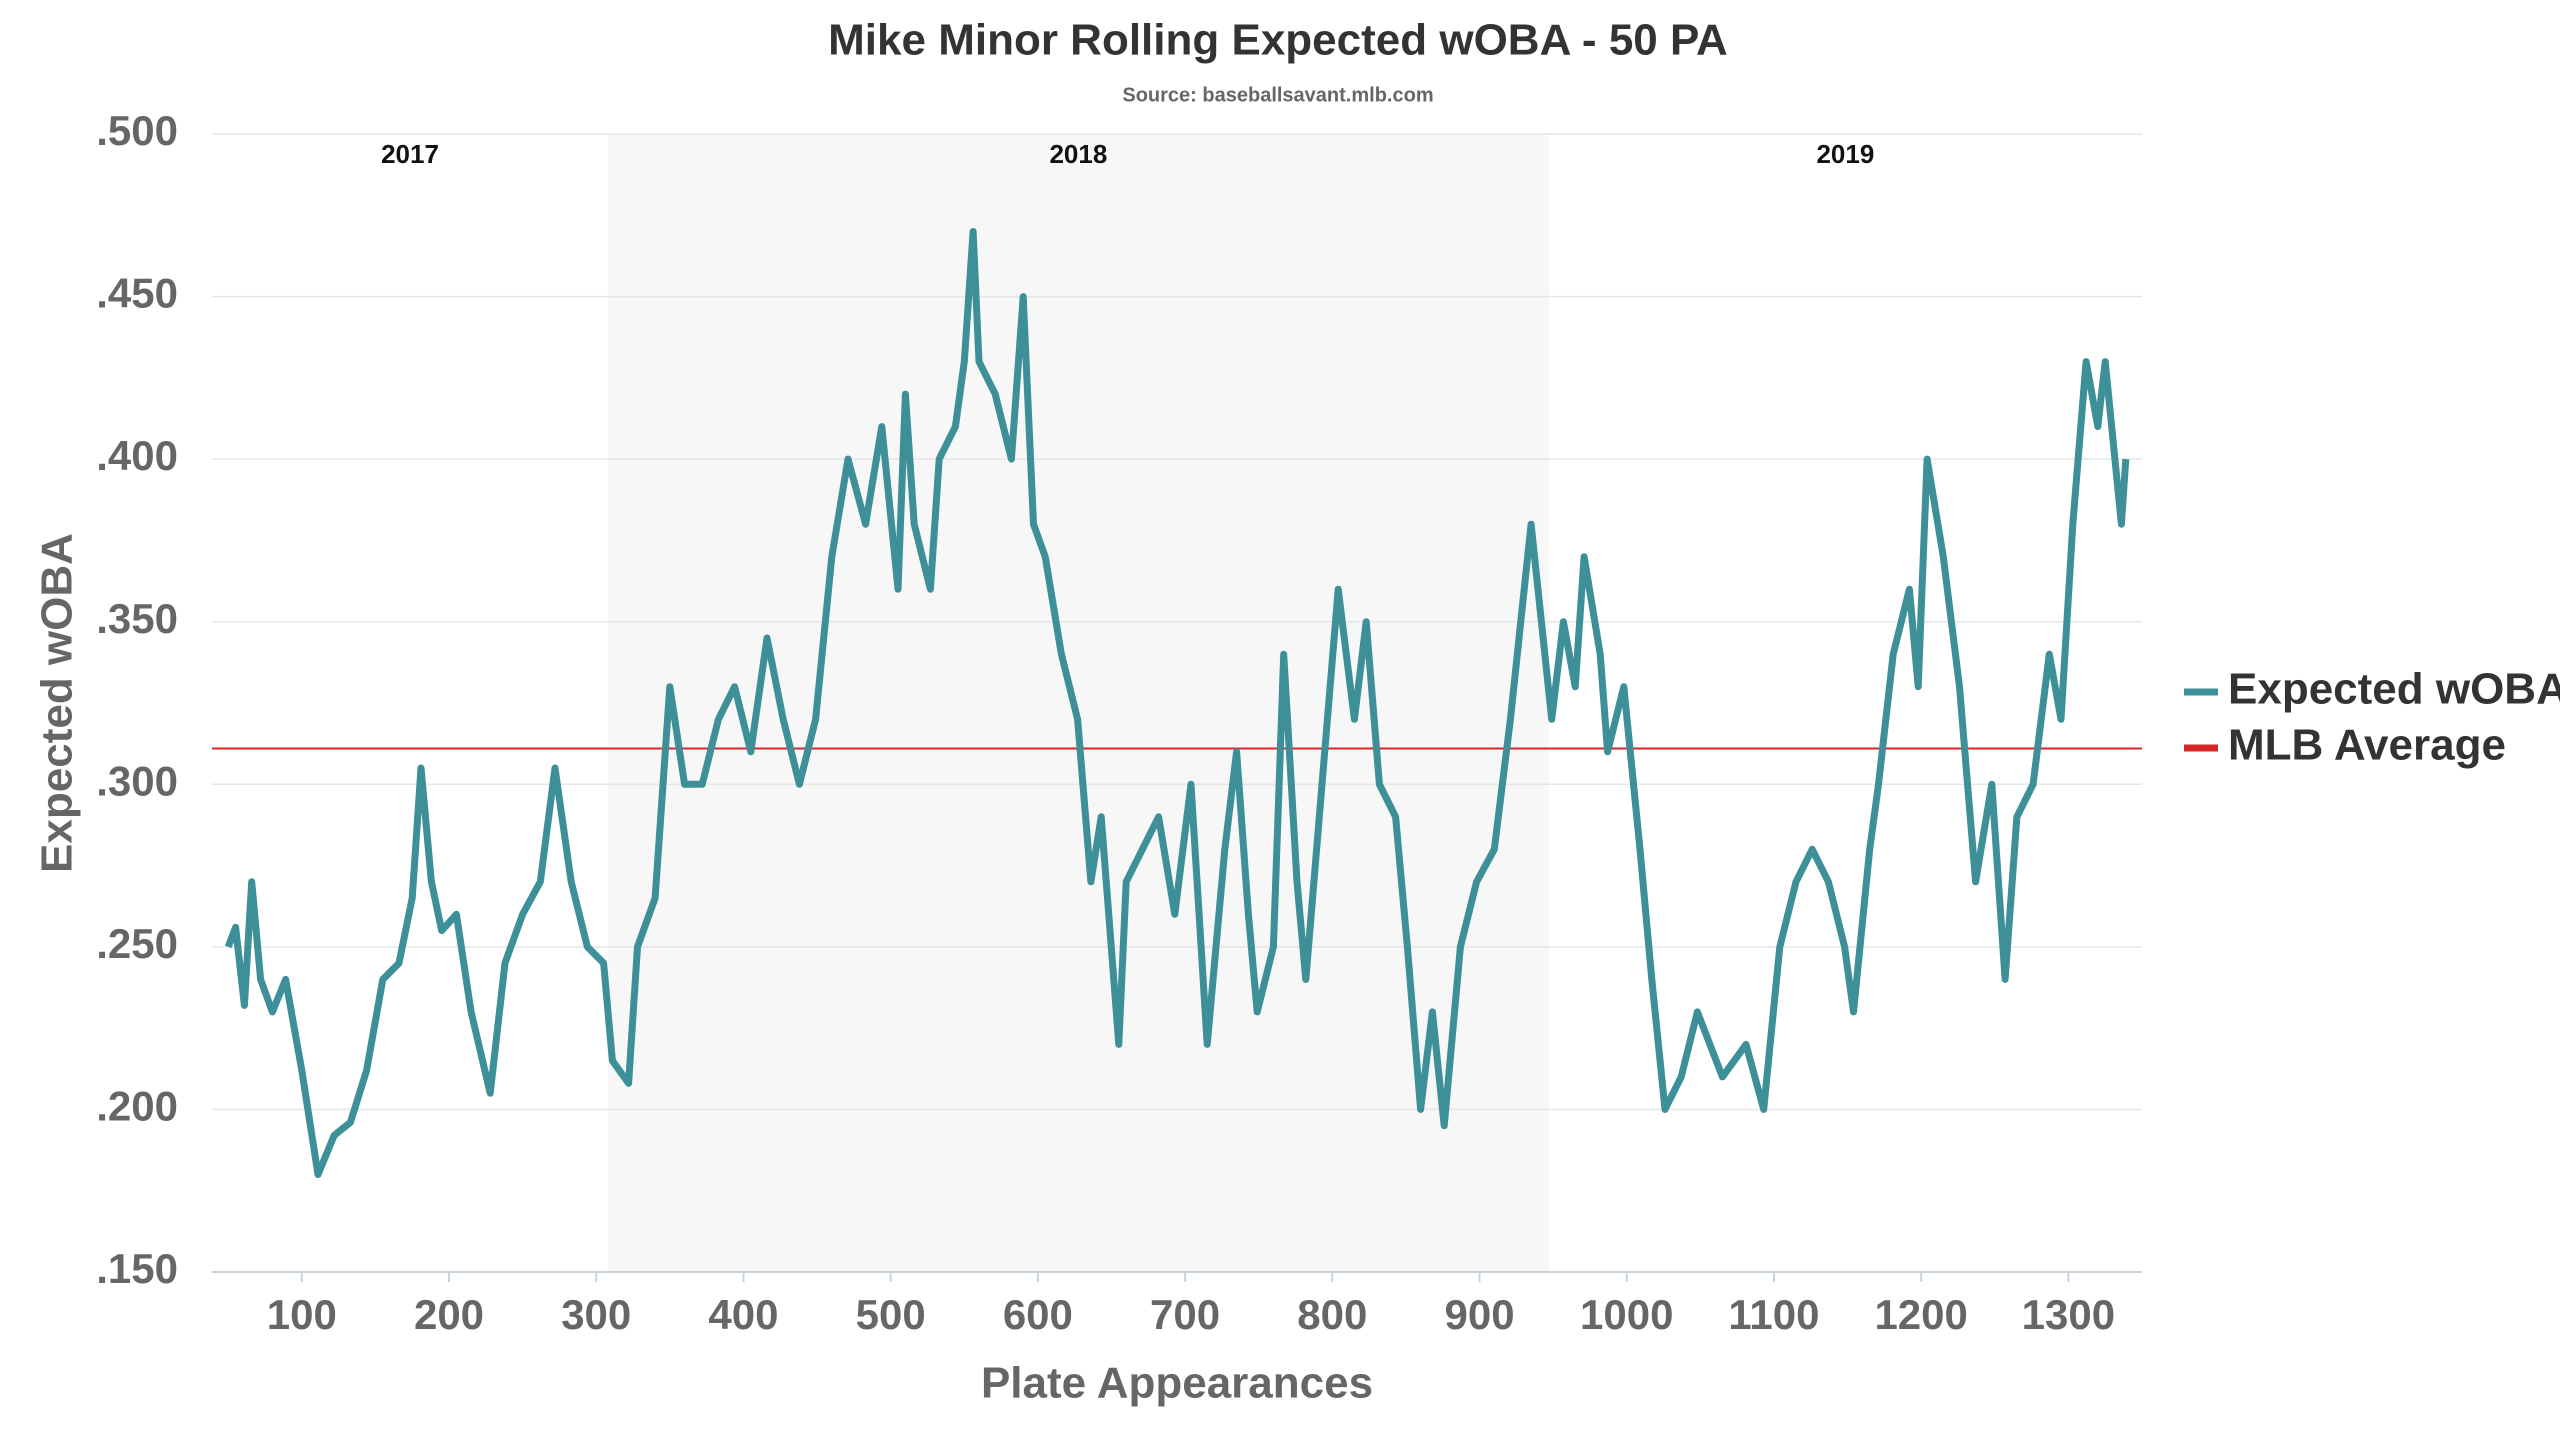 This screenshot has width=2560, height=1440. I want to click on y-tick-label: .450, so click(137, 293).